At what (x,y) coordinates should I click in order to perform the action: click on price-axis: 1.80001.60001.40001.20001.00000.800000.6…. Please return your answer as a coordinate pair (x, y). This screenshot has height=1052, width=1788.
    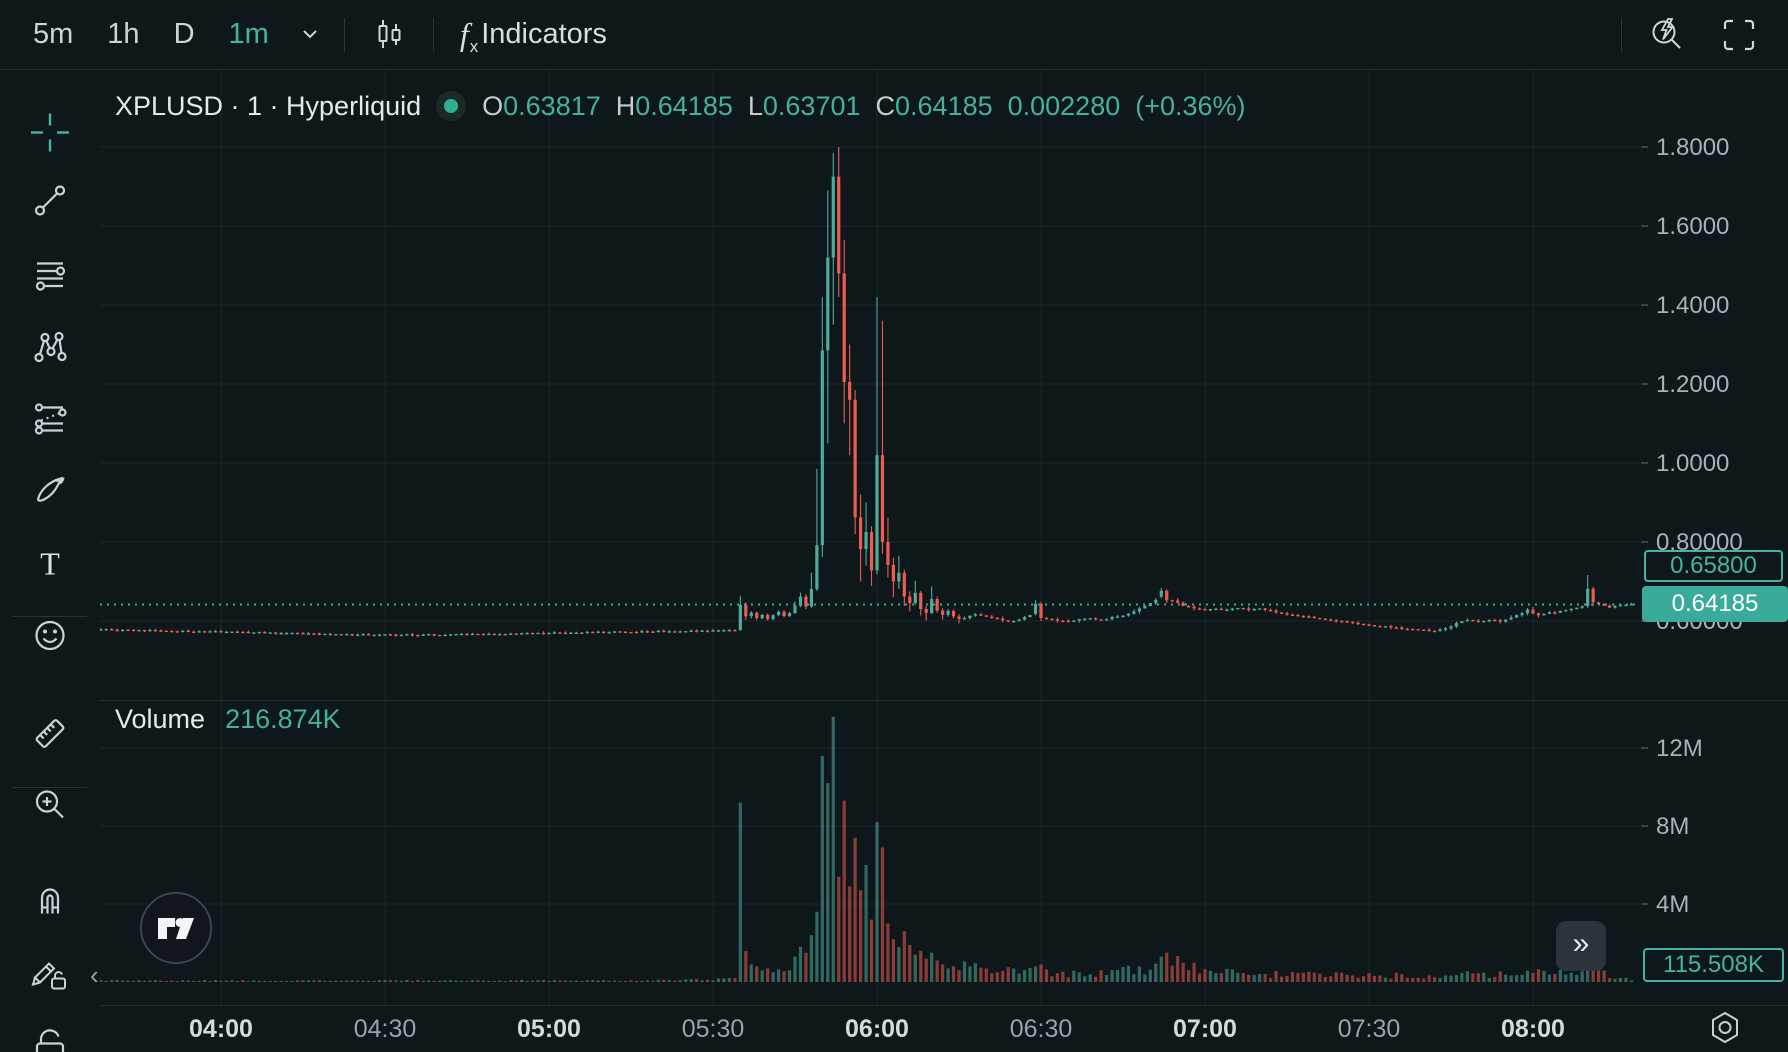
    Looking at the image, I should click on (1714, 537).